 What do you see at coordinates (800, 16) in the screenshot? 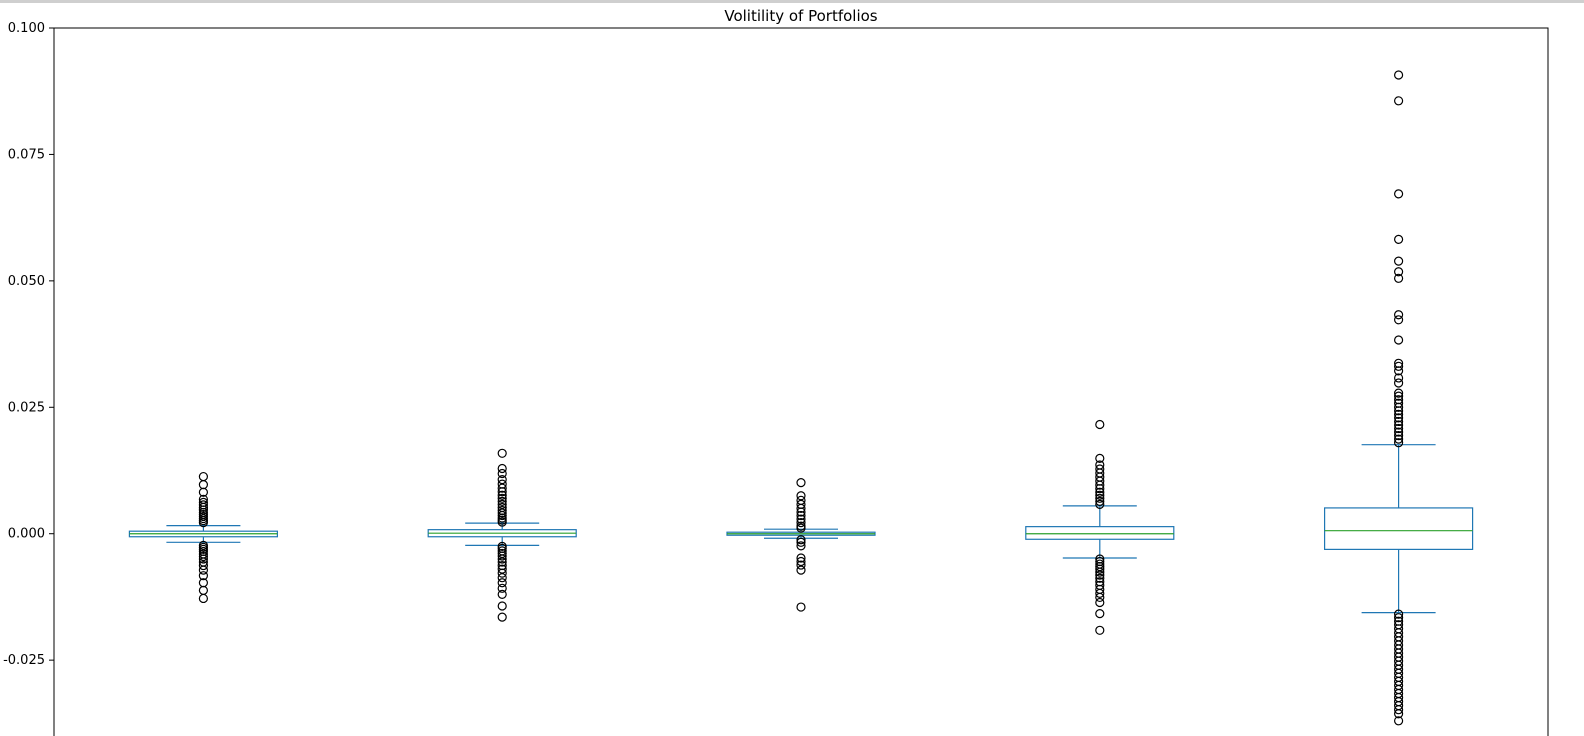
I see `chart-title: Volitility of Portfolios` at bounding box center [800, 16].